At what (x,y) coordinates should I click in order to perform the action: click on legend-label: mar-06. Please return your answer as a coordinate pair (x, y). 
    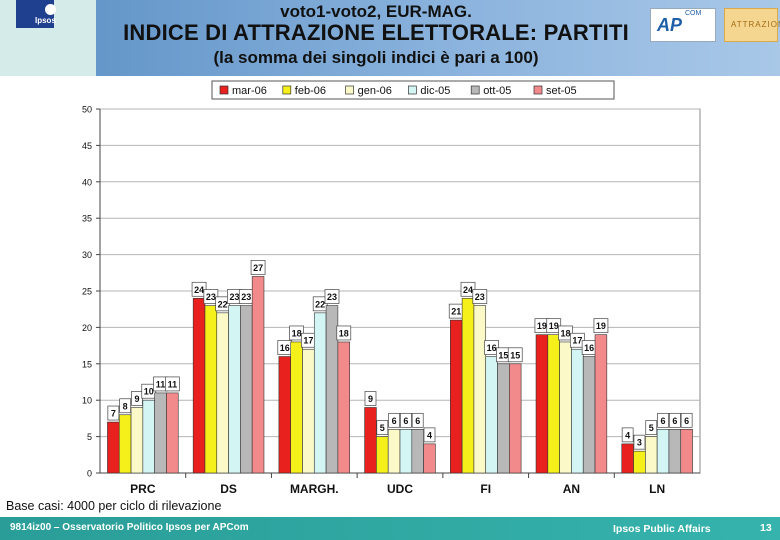
    Looking at the image, I should click on (249, 91).